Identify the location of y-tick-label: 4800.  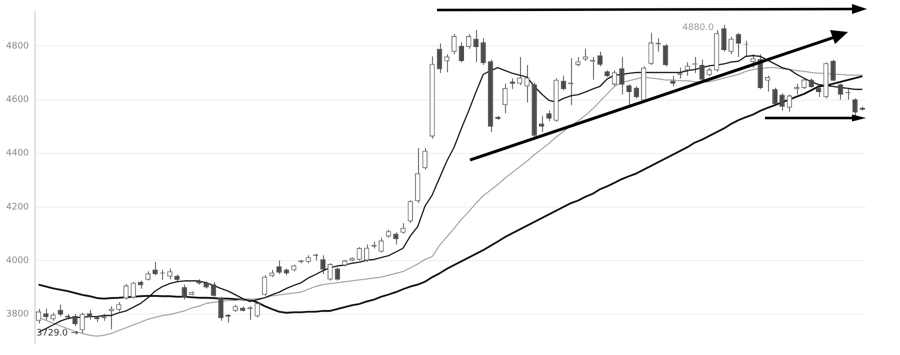
(18, 47).